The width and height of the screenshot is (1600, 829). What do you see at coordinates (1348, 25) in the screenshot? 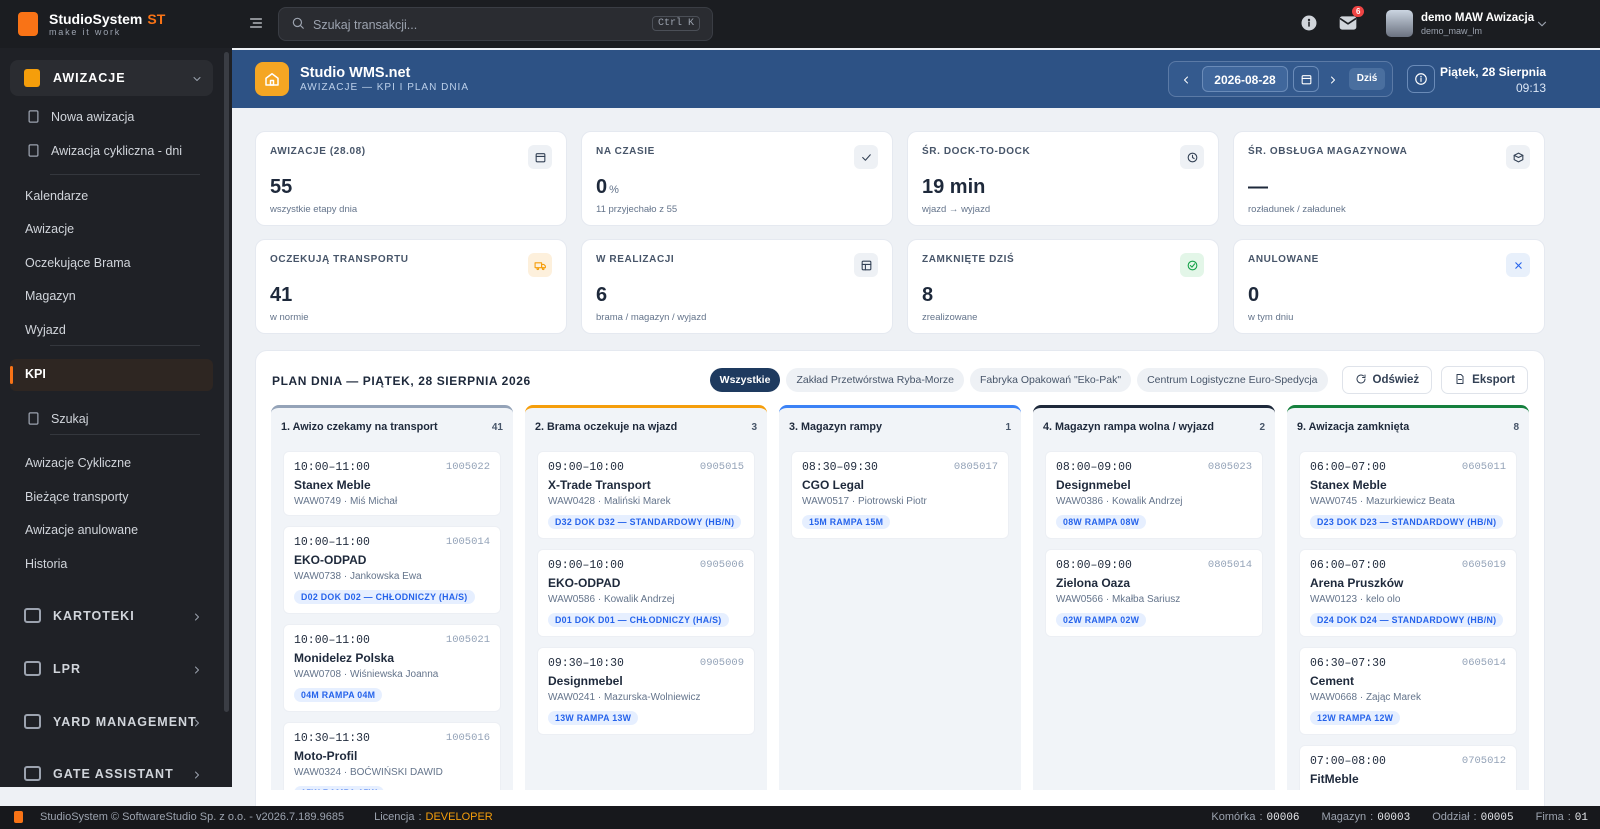
I see `mail-button` at bounding box center [1348, 25].